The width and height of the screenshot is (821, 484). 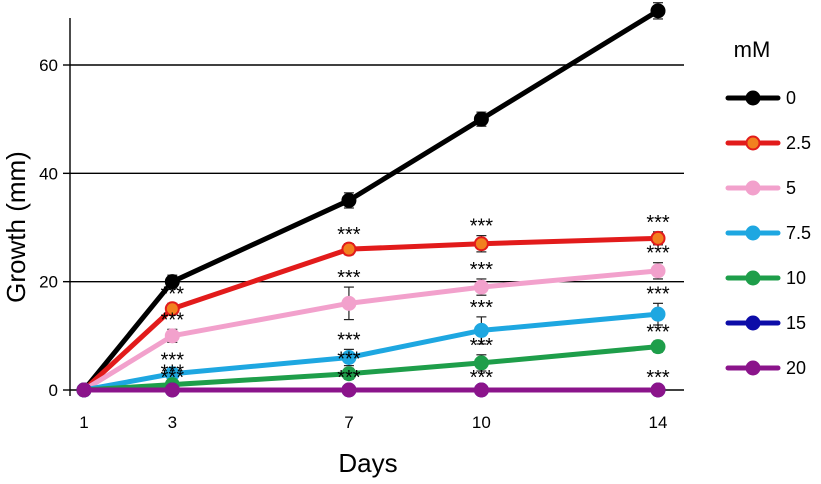 What do you see at coordinates (481, 422) in the screenshot?
I see `x-tick-label: 10` at bounding box center [481, 422].